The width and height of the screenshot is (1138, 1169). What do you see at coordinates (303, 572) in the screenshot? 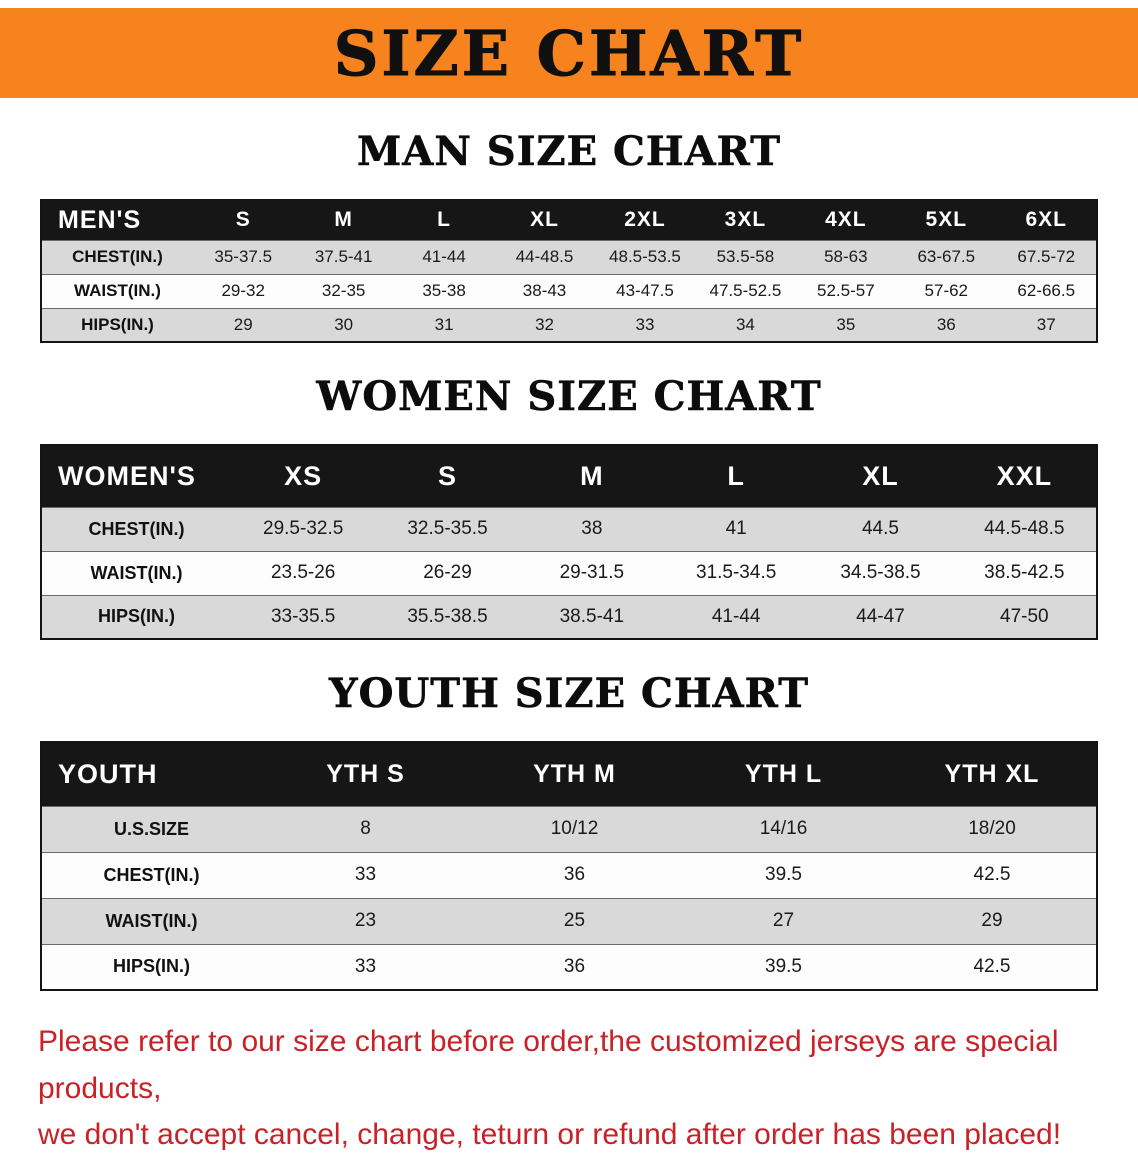
I see `size-value-cell: 23.5-26` at bounding box center [303, 572].